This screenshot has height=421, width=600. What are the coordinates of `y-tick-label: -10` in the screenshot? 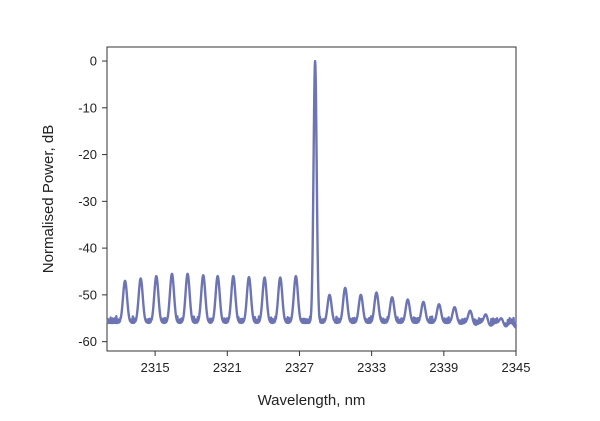 It's located at (87, 107).